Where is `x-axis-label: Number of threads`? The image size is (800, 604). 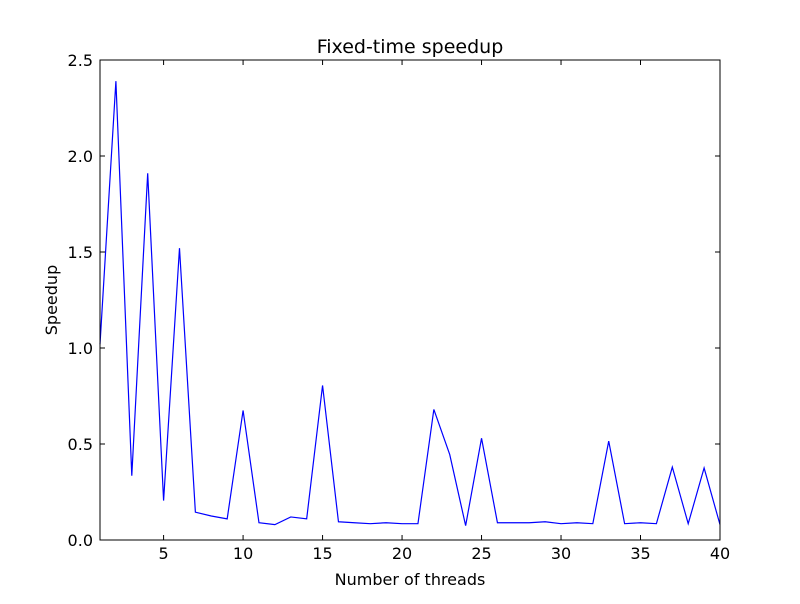 x-axis-label: Number of threads is located at coordinates (410, 579).